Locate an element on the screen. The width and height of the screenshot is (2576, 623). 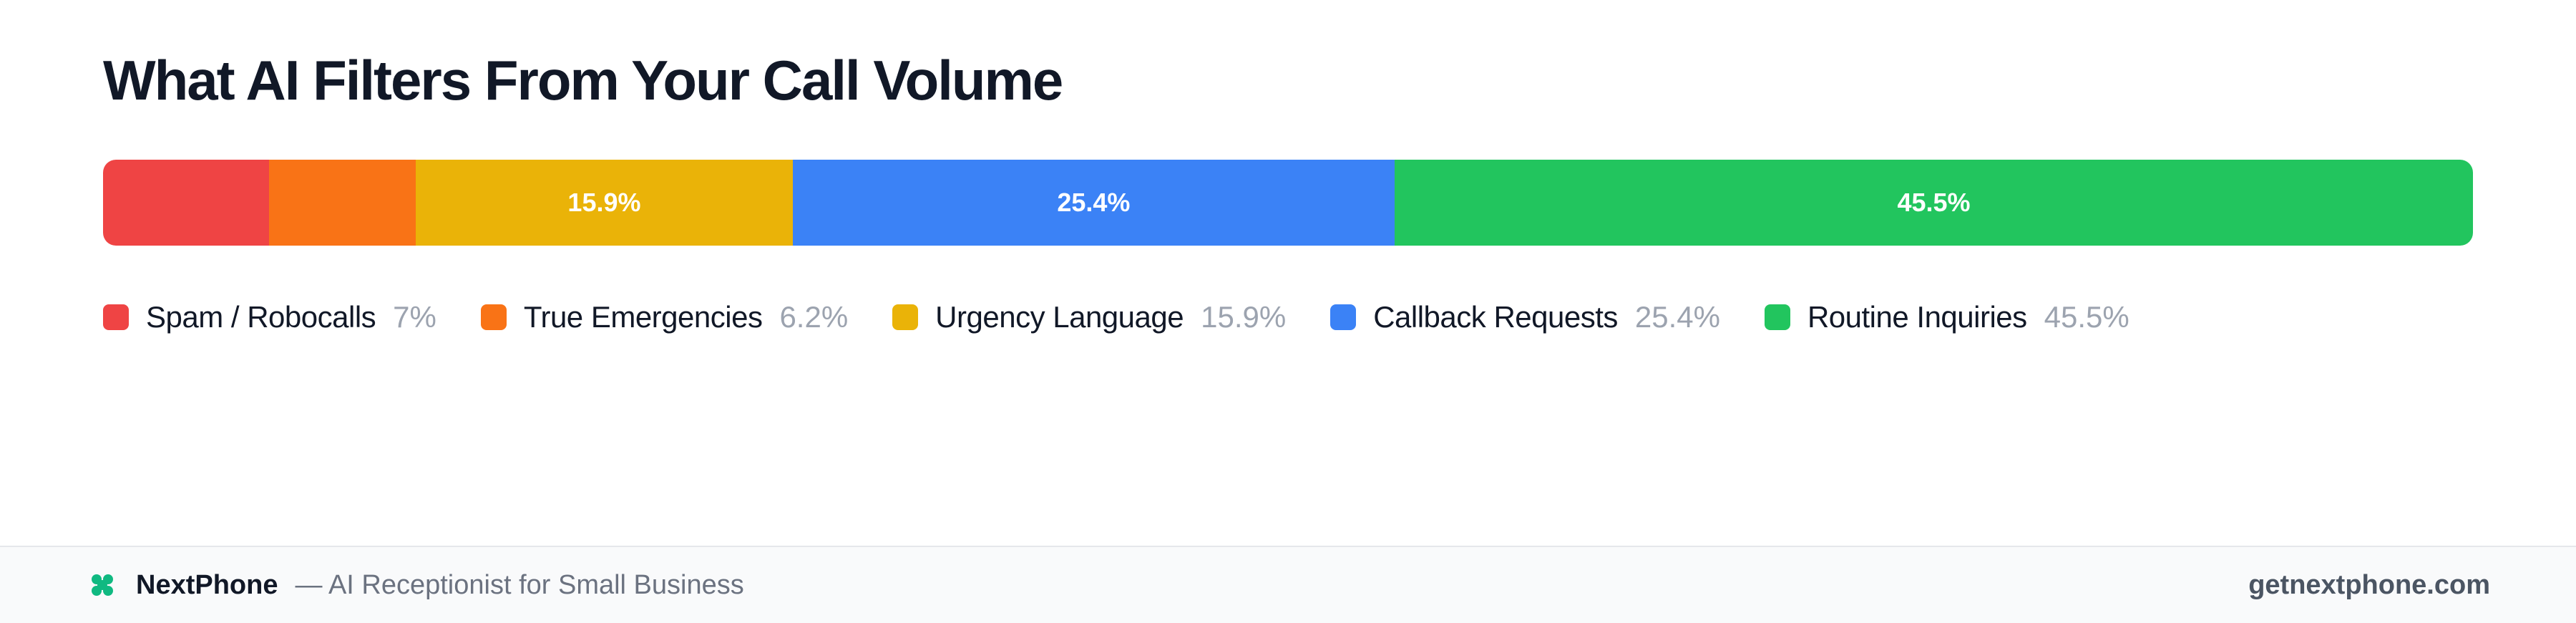
legend-item: Spam / Robocalls 7% is located at coordinates (269, 317).